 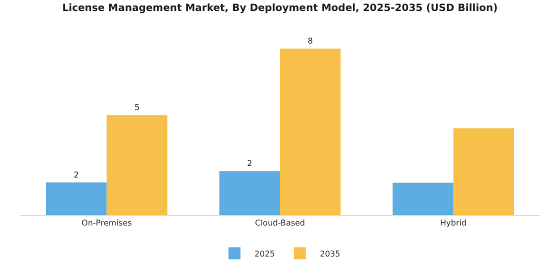 What do you see at coordinates (453, 223) in the screenshot?
I see `x-tick-label: Hybrid` at bounding box center [453, 223].